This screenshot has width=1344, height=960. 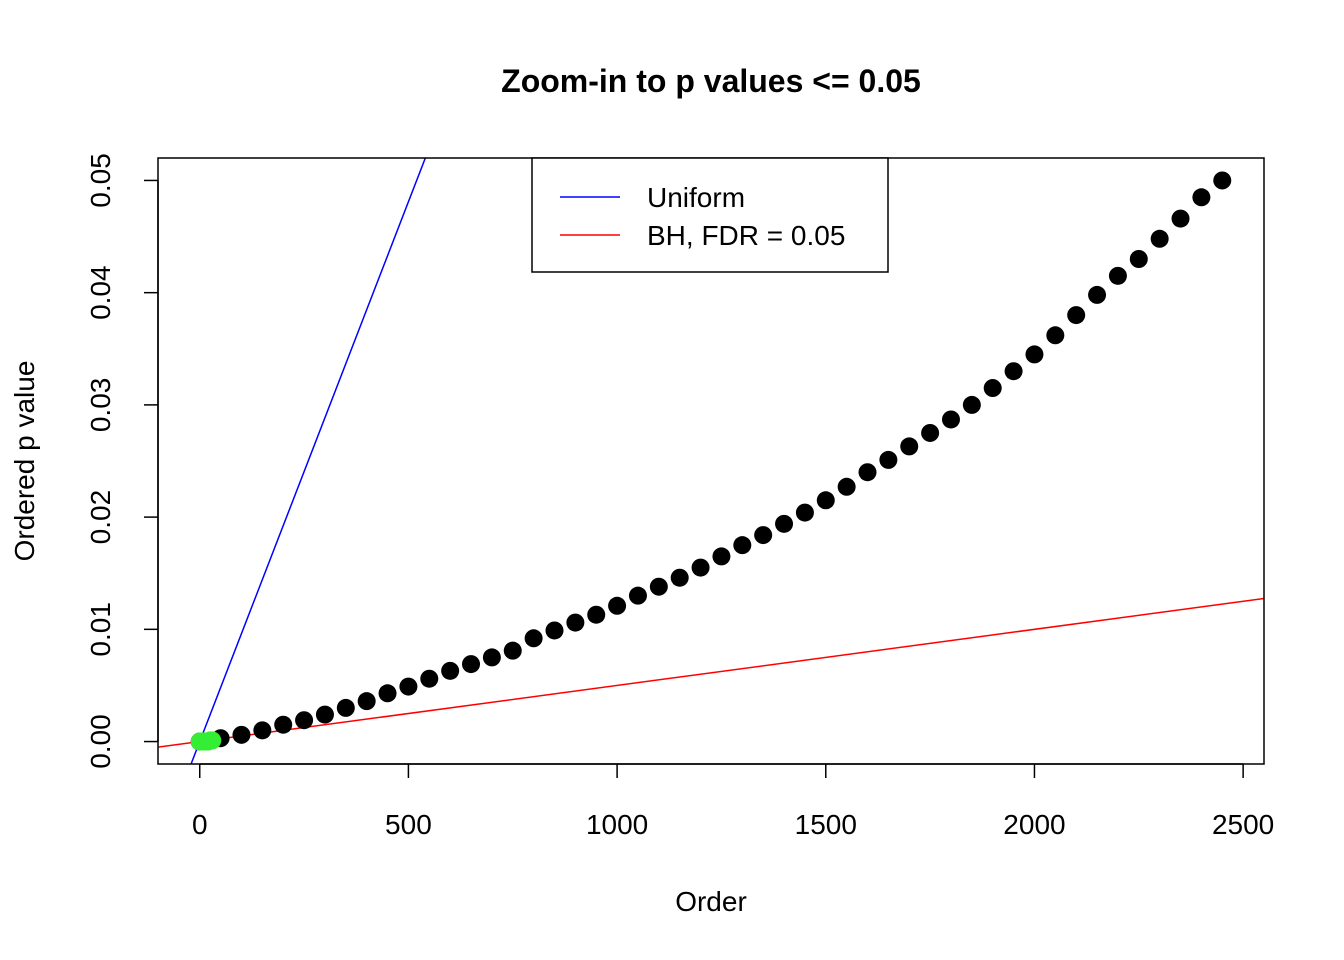 I want to click on y-axis: 0.00 0.01 0.02 0.03 0.04 0.05, so click(x=122, y=461).